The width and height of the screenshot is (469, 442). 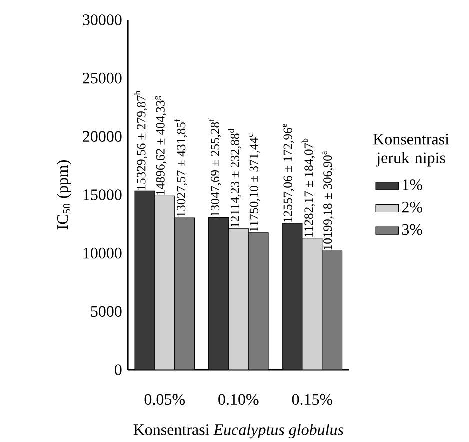 What do you see at coordinates (106, 312) in the screenshot?
I see `y-tick-label: 5000` at bounding box center [106, 312].